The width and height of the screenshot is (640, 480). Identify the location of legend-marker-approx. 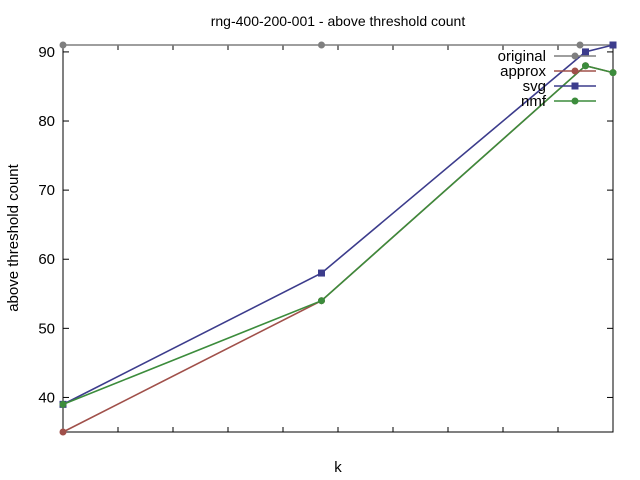
(575, 71).